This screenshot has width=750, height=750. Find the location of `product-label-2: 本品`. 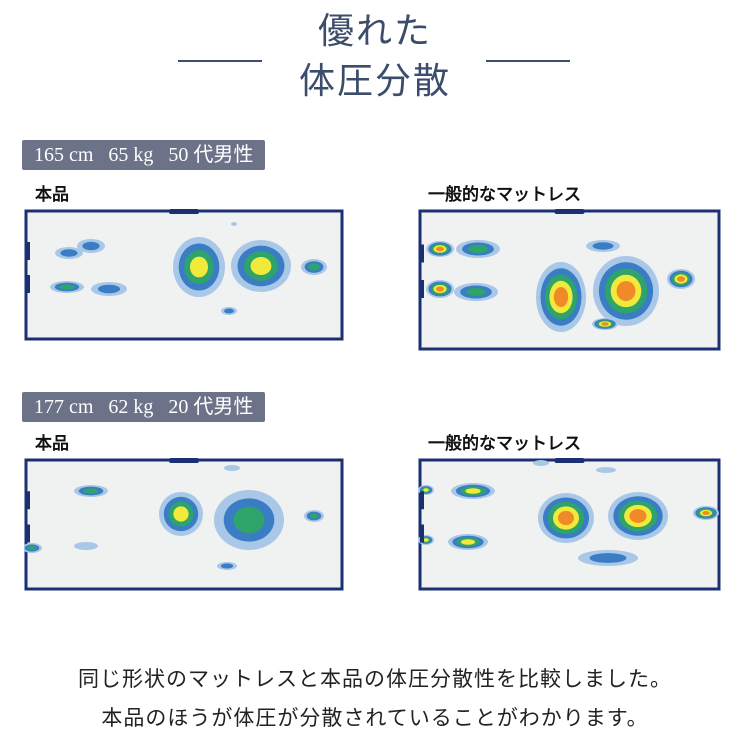

product-label-2: 本品 is located at coordinates (52, 444).